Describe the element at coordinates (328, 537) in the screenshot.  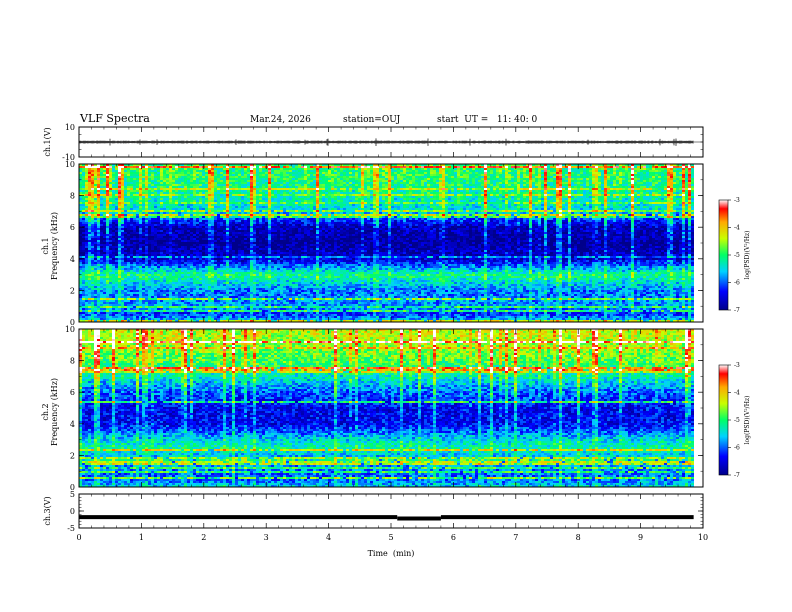
I see `x-tick-label: 4` at that location.